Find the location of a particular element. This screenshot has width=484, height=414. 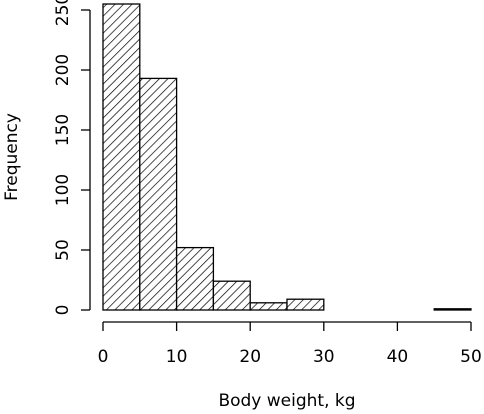

x-tick-label-20: 20 is located at coordinates (250, 357).